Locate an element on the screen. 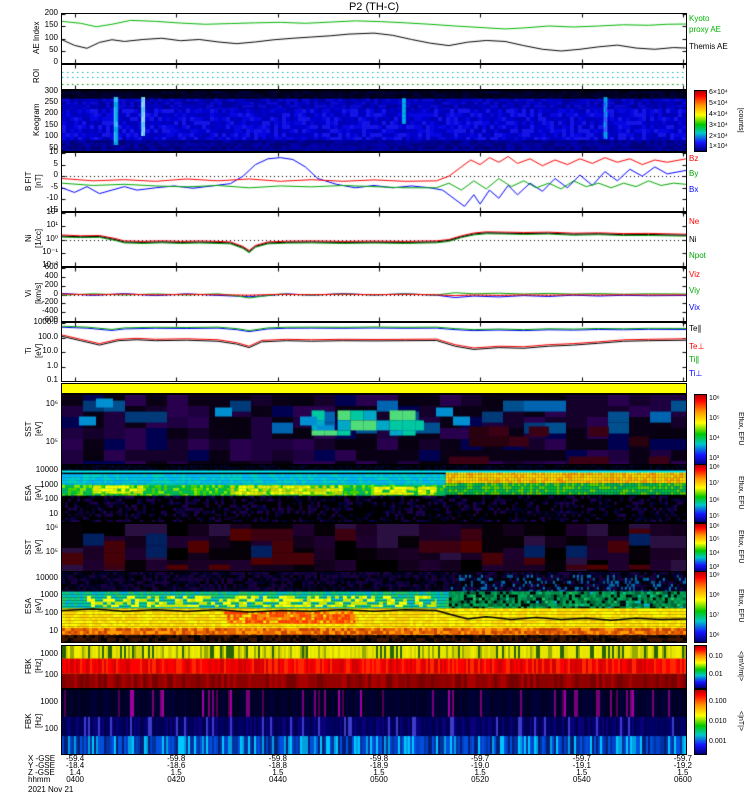 The height and width of the screenshot is (800, 750). y-tick-label: -15 is located at coordinates (52, 209).